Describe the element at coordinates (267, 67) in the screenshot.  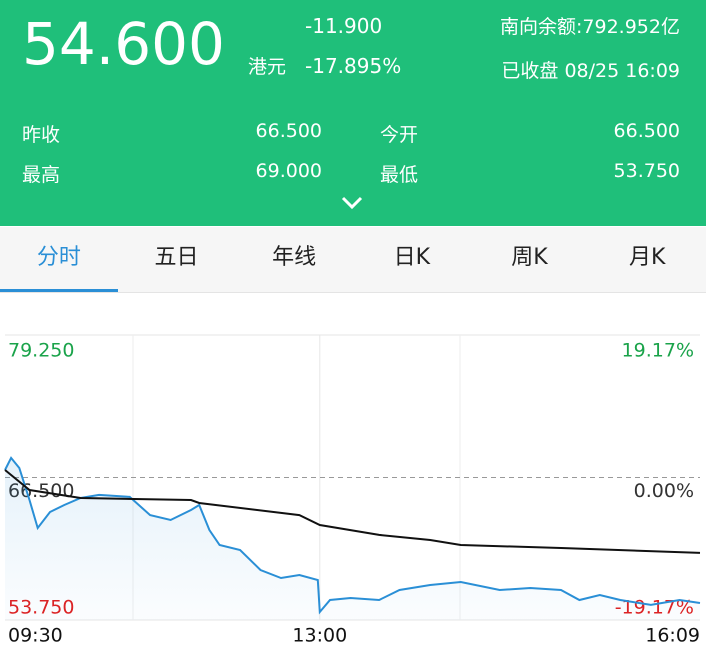
I see `unit: 港元` at that location.